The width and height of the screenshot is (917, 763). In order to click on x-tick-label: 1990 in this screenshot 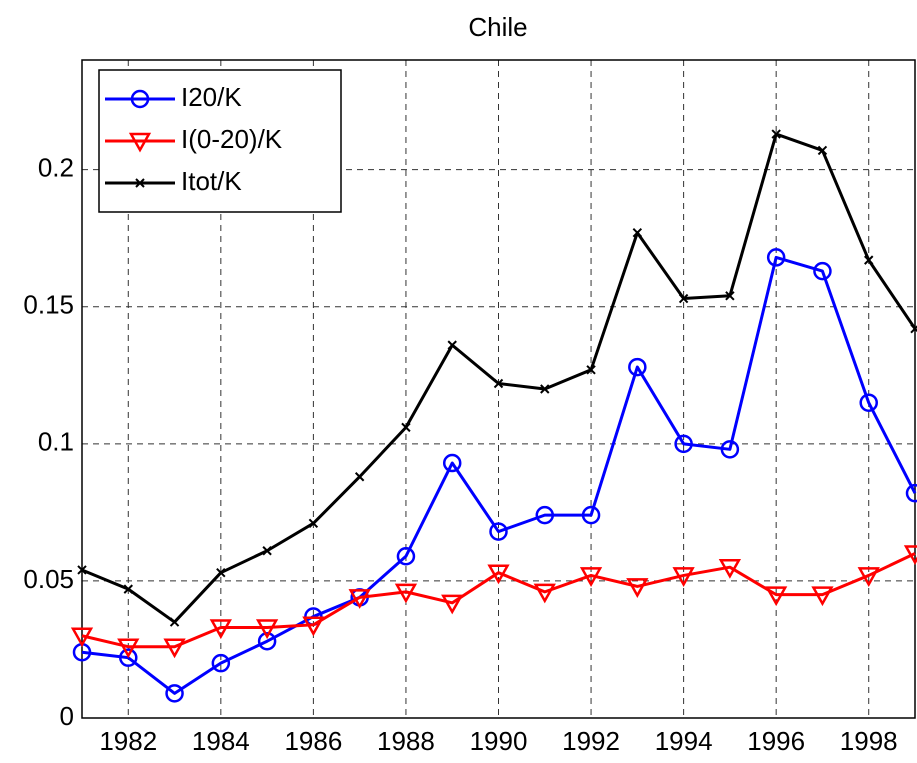, I will do `click(499, 741)`.